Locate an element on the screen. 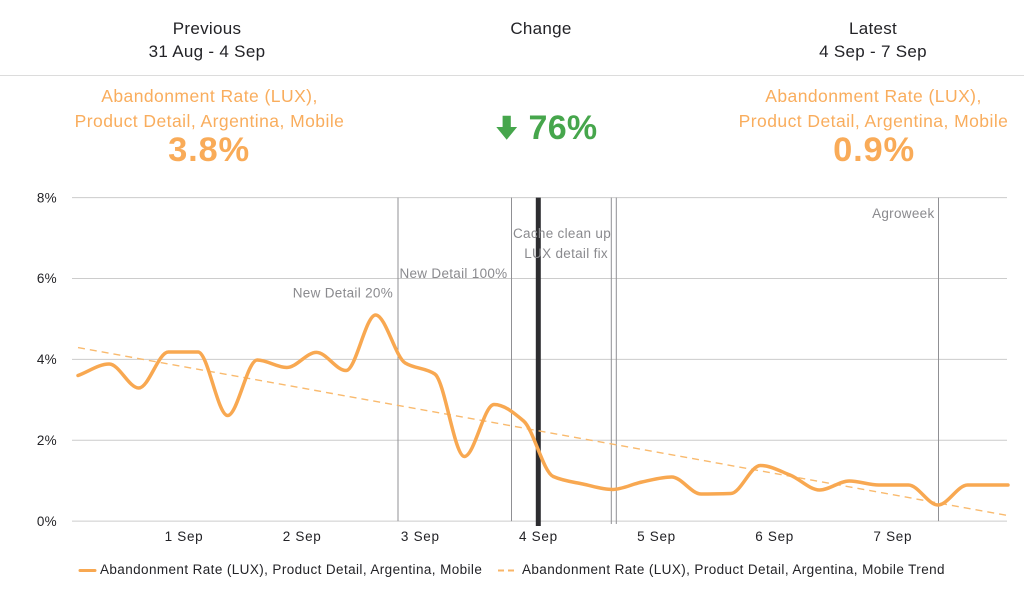 The image size is (1024, 590). svg-text: 2% is located at coordinates (47, 440).